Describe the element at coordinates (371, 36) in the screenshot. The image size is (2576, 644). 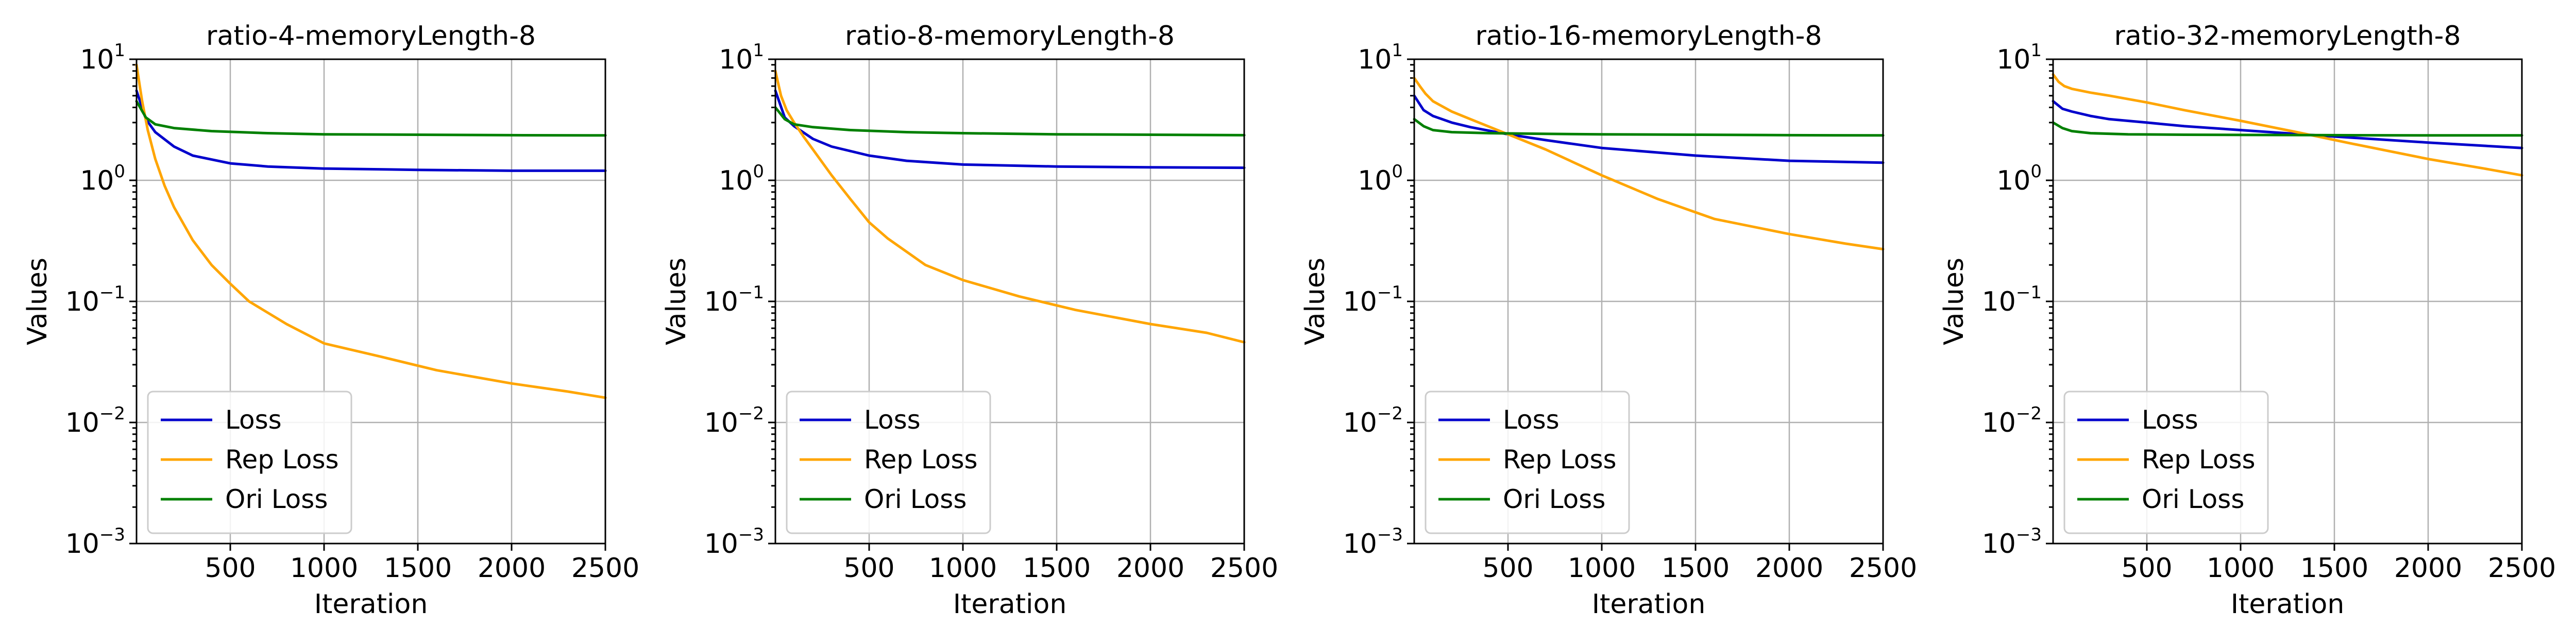
I see `chart-title: ratio-4-memoryLength-8` at that location.